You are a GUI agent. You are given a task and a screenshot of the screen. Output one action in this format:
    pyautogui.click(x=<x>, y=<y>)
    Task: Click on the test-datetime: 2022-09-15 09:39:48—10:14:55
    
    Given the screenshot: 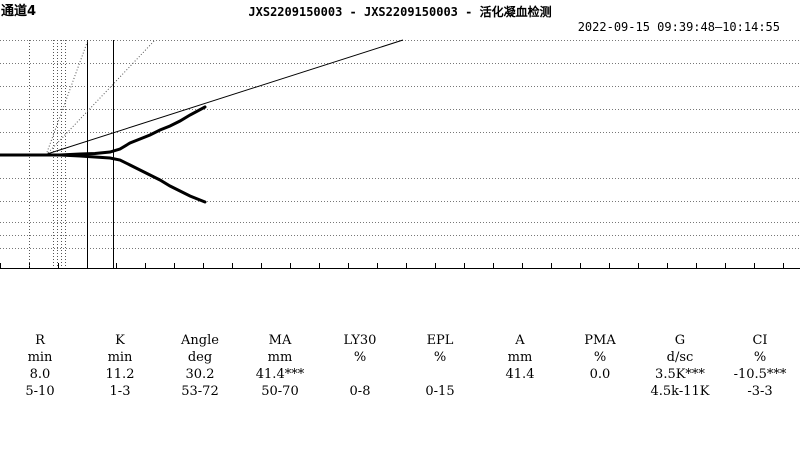 What is the action you would take?
    pyautogui.click(x=678, y=27)
    